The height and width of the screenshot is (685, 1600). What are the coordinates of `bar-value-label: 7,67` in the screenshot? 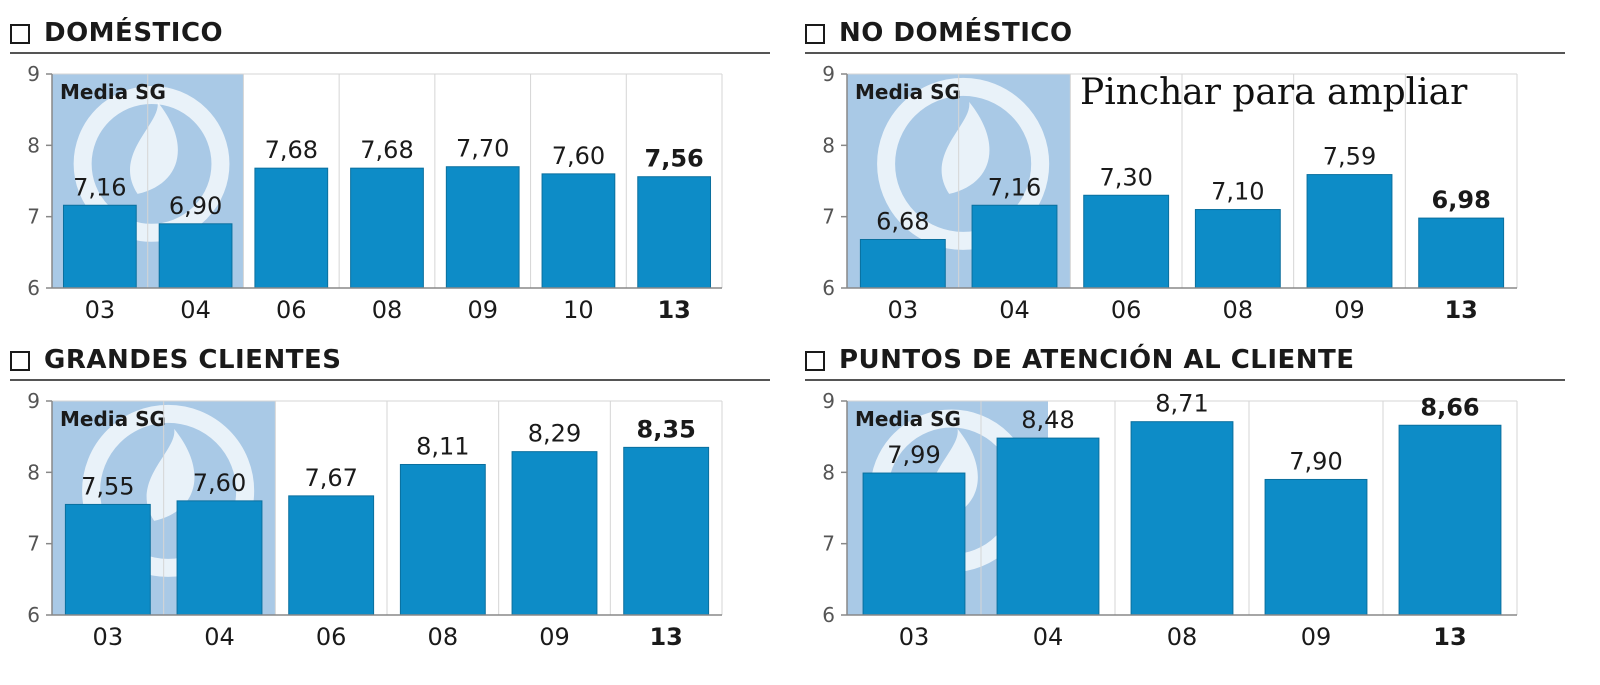 It's located at (330, 478).